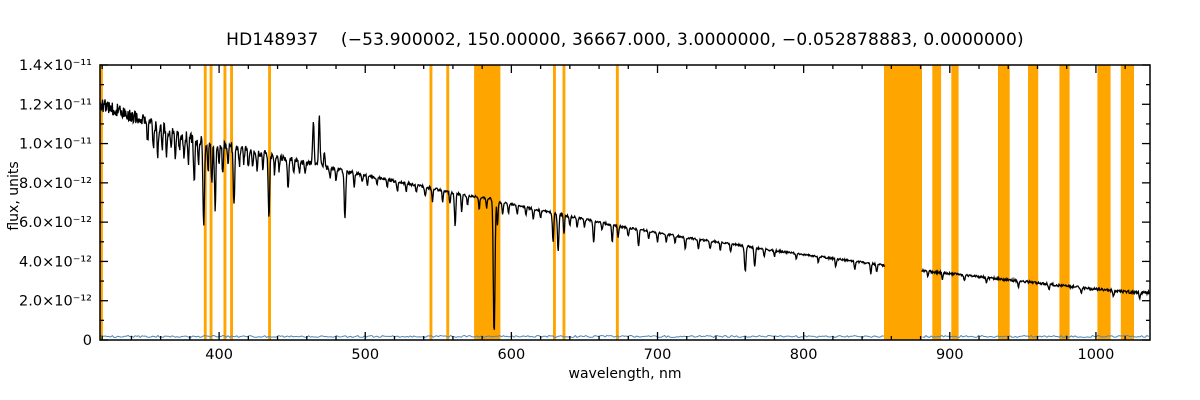  Describe the element at coordinates (87, 341) in the screenshot. I see `svg-text: 0` at that location.